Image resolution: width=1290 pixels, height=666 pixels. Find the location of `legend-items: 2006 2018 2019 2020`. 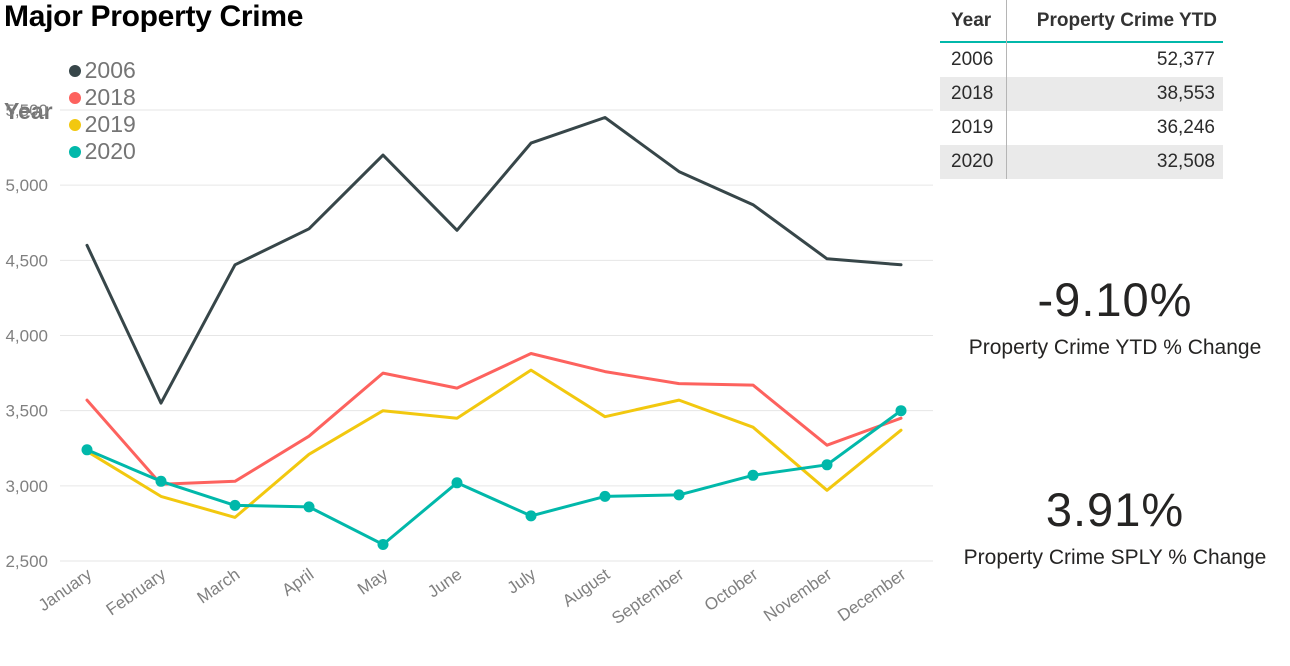

legend-items: 2006 2018 2019 2020 is located at coordinates (110, 111).